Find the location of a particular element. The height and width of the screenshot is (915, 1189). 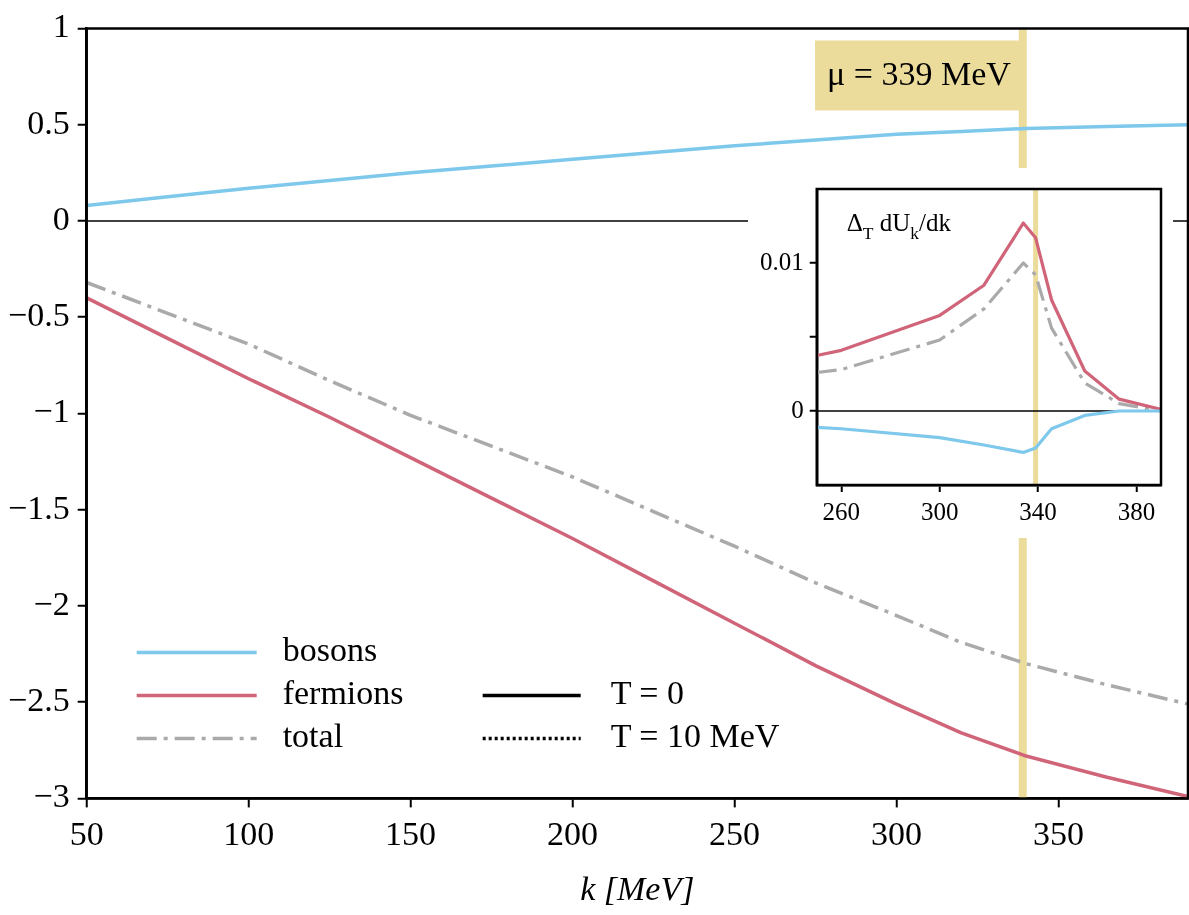

y-tick-label: −2 is located at coordinates (51, 603).